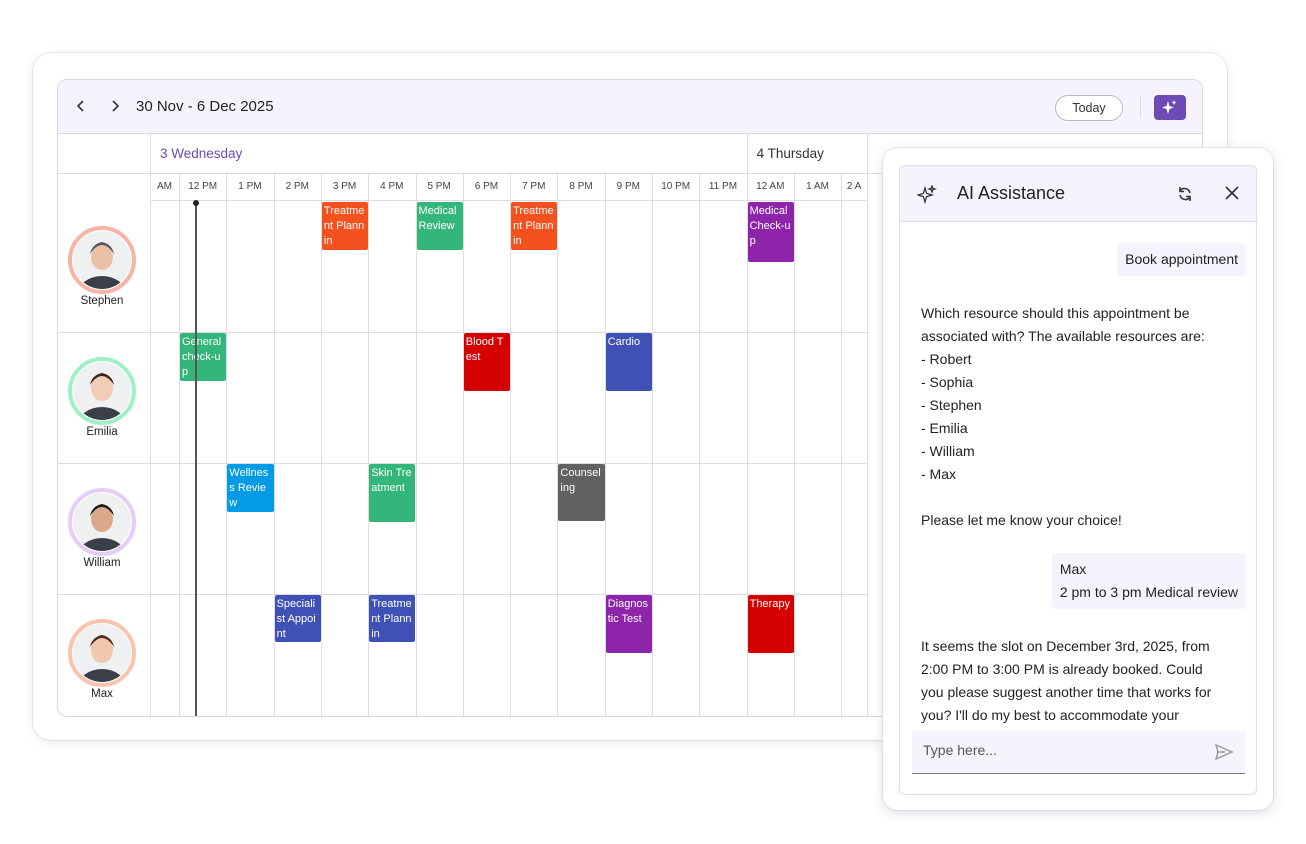 The image size is (1306, 844). Describe the element at coordinates (628, 362) in the screenshot. I see `appointment: Cardio` at that location.